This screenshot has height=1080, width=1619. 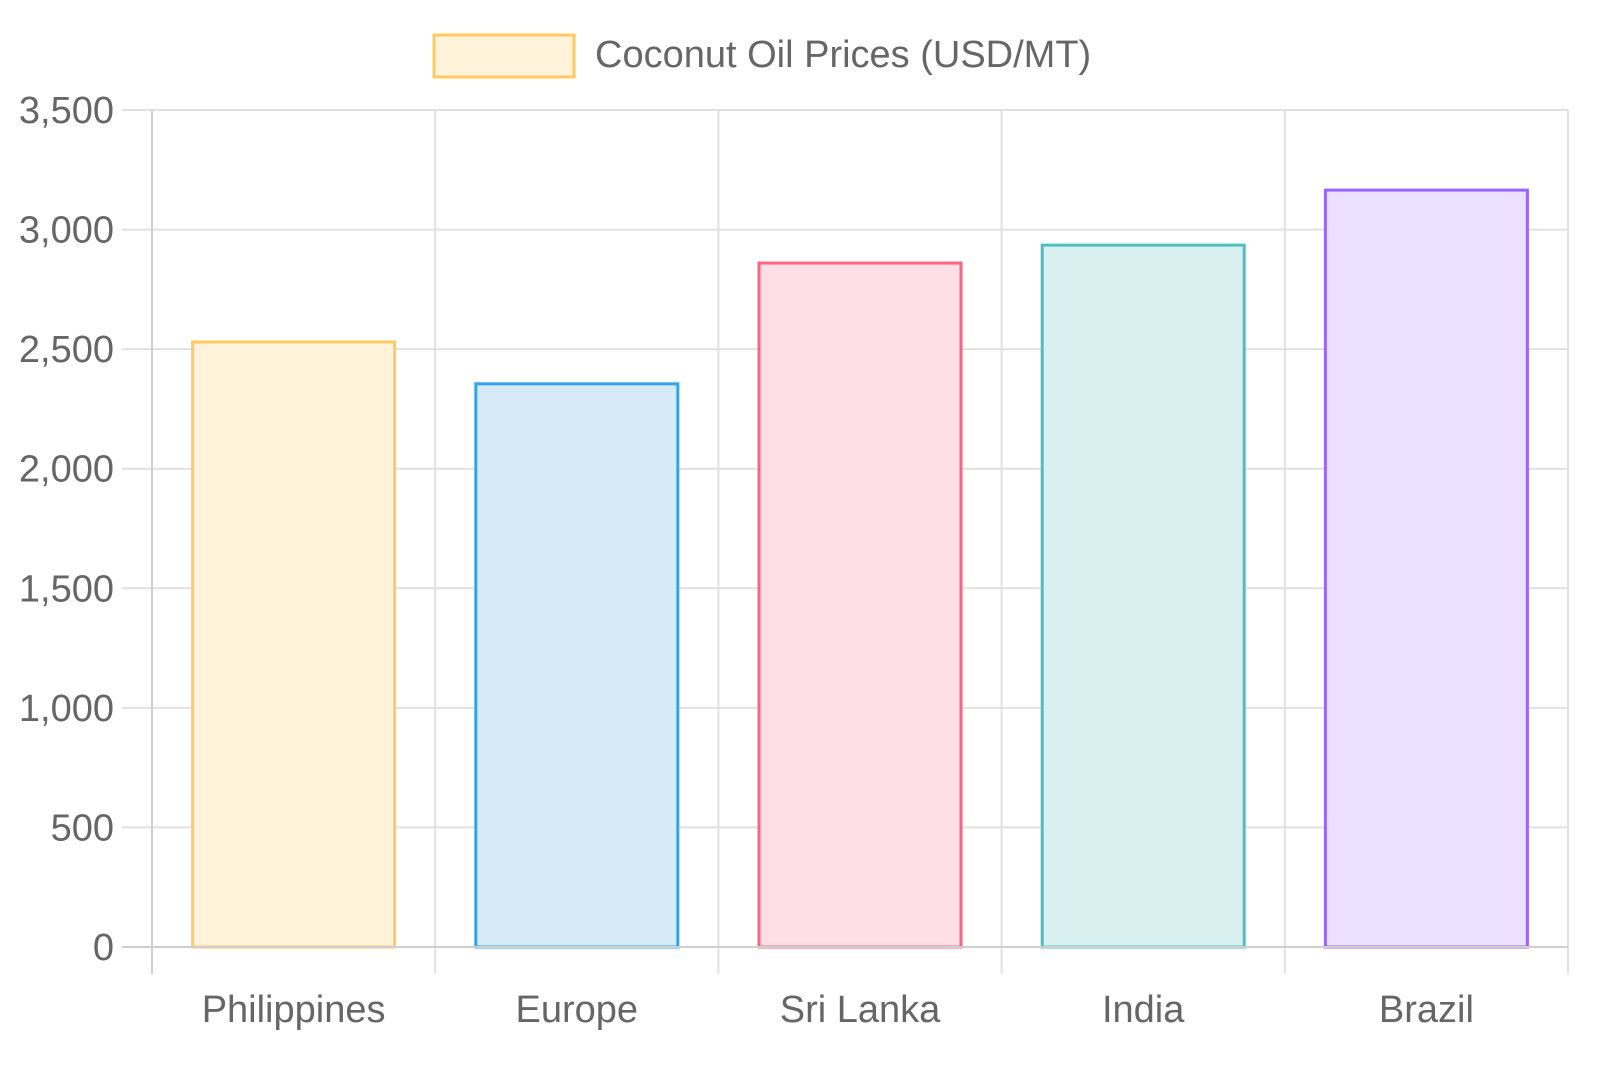 What do you see at coordinates (1426, 568) in the screenshot?
I see `bar-brazil` at bounding box center [1426, 568].